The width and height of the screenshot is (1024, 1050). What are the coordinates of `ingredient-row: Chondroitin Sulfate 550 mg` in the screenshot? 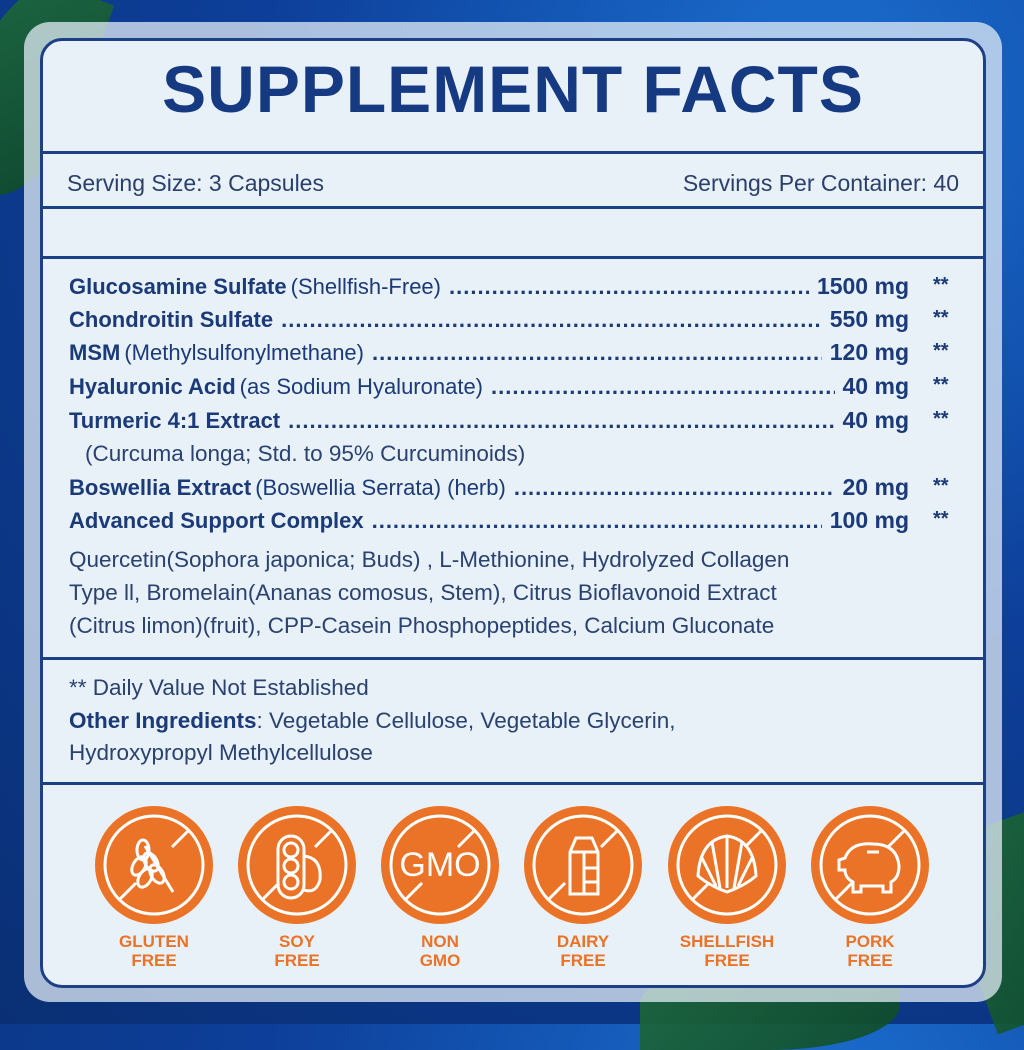 It's located at (489, 319).